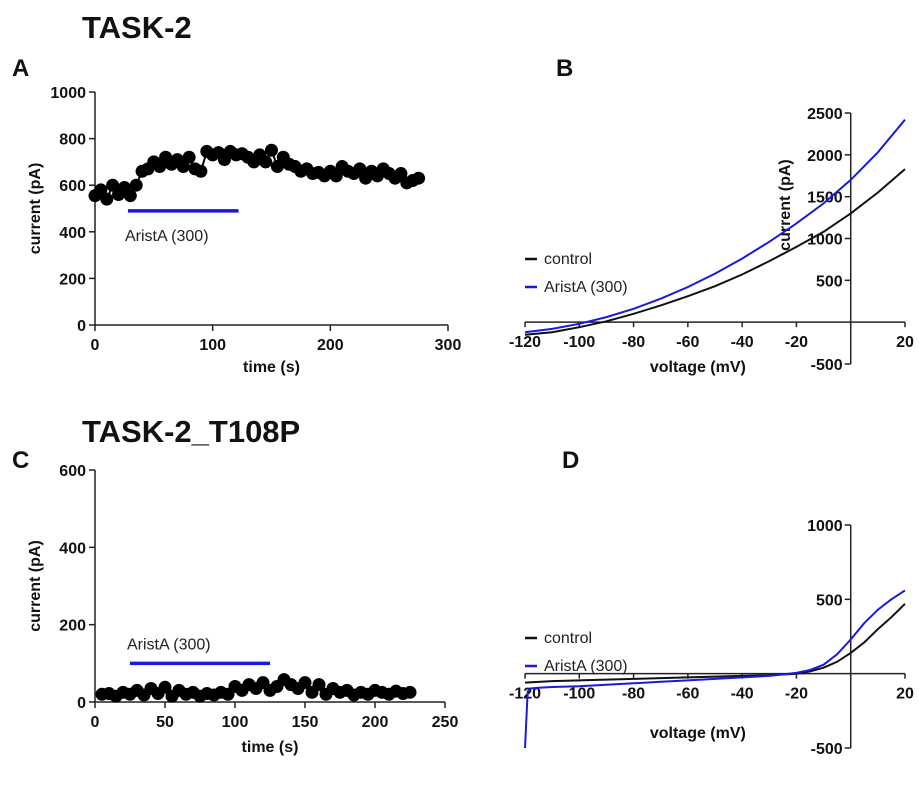 This screenshot has height=785, width=919. Describe the element at coordinates (165, 722) in the screenshot. I see `x-tick-label: 50` at that location.